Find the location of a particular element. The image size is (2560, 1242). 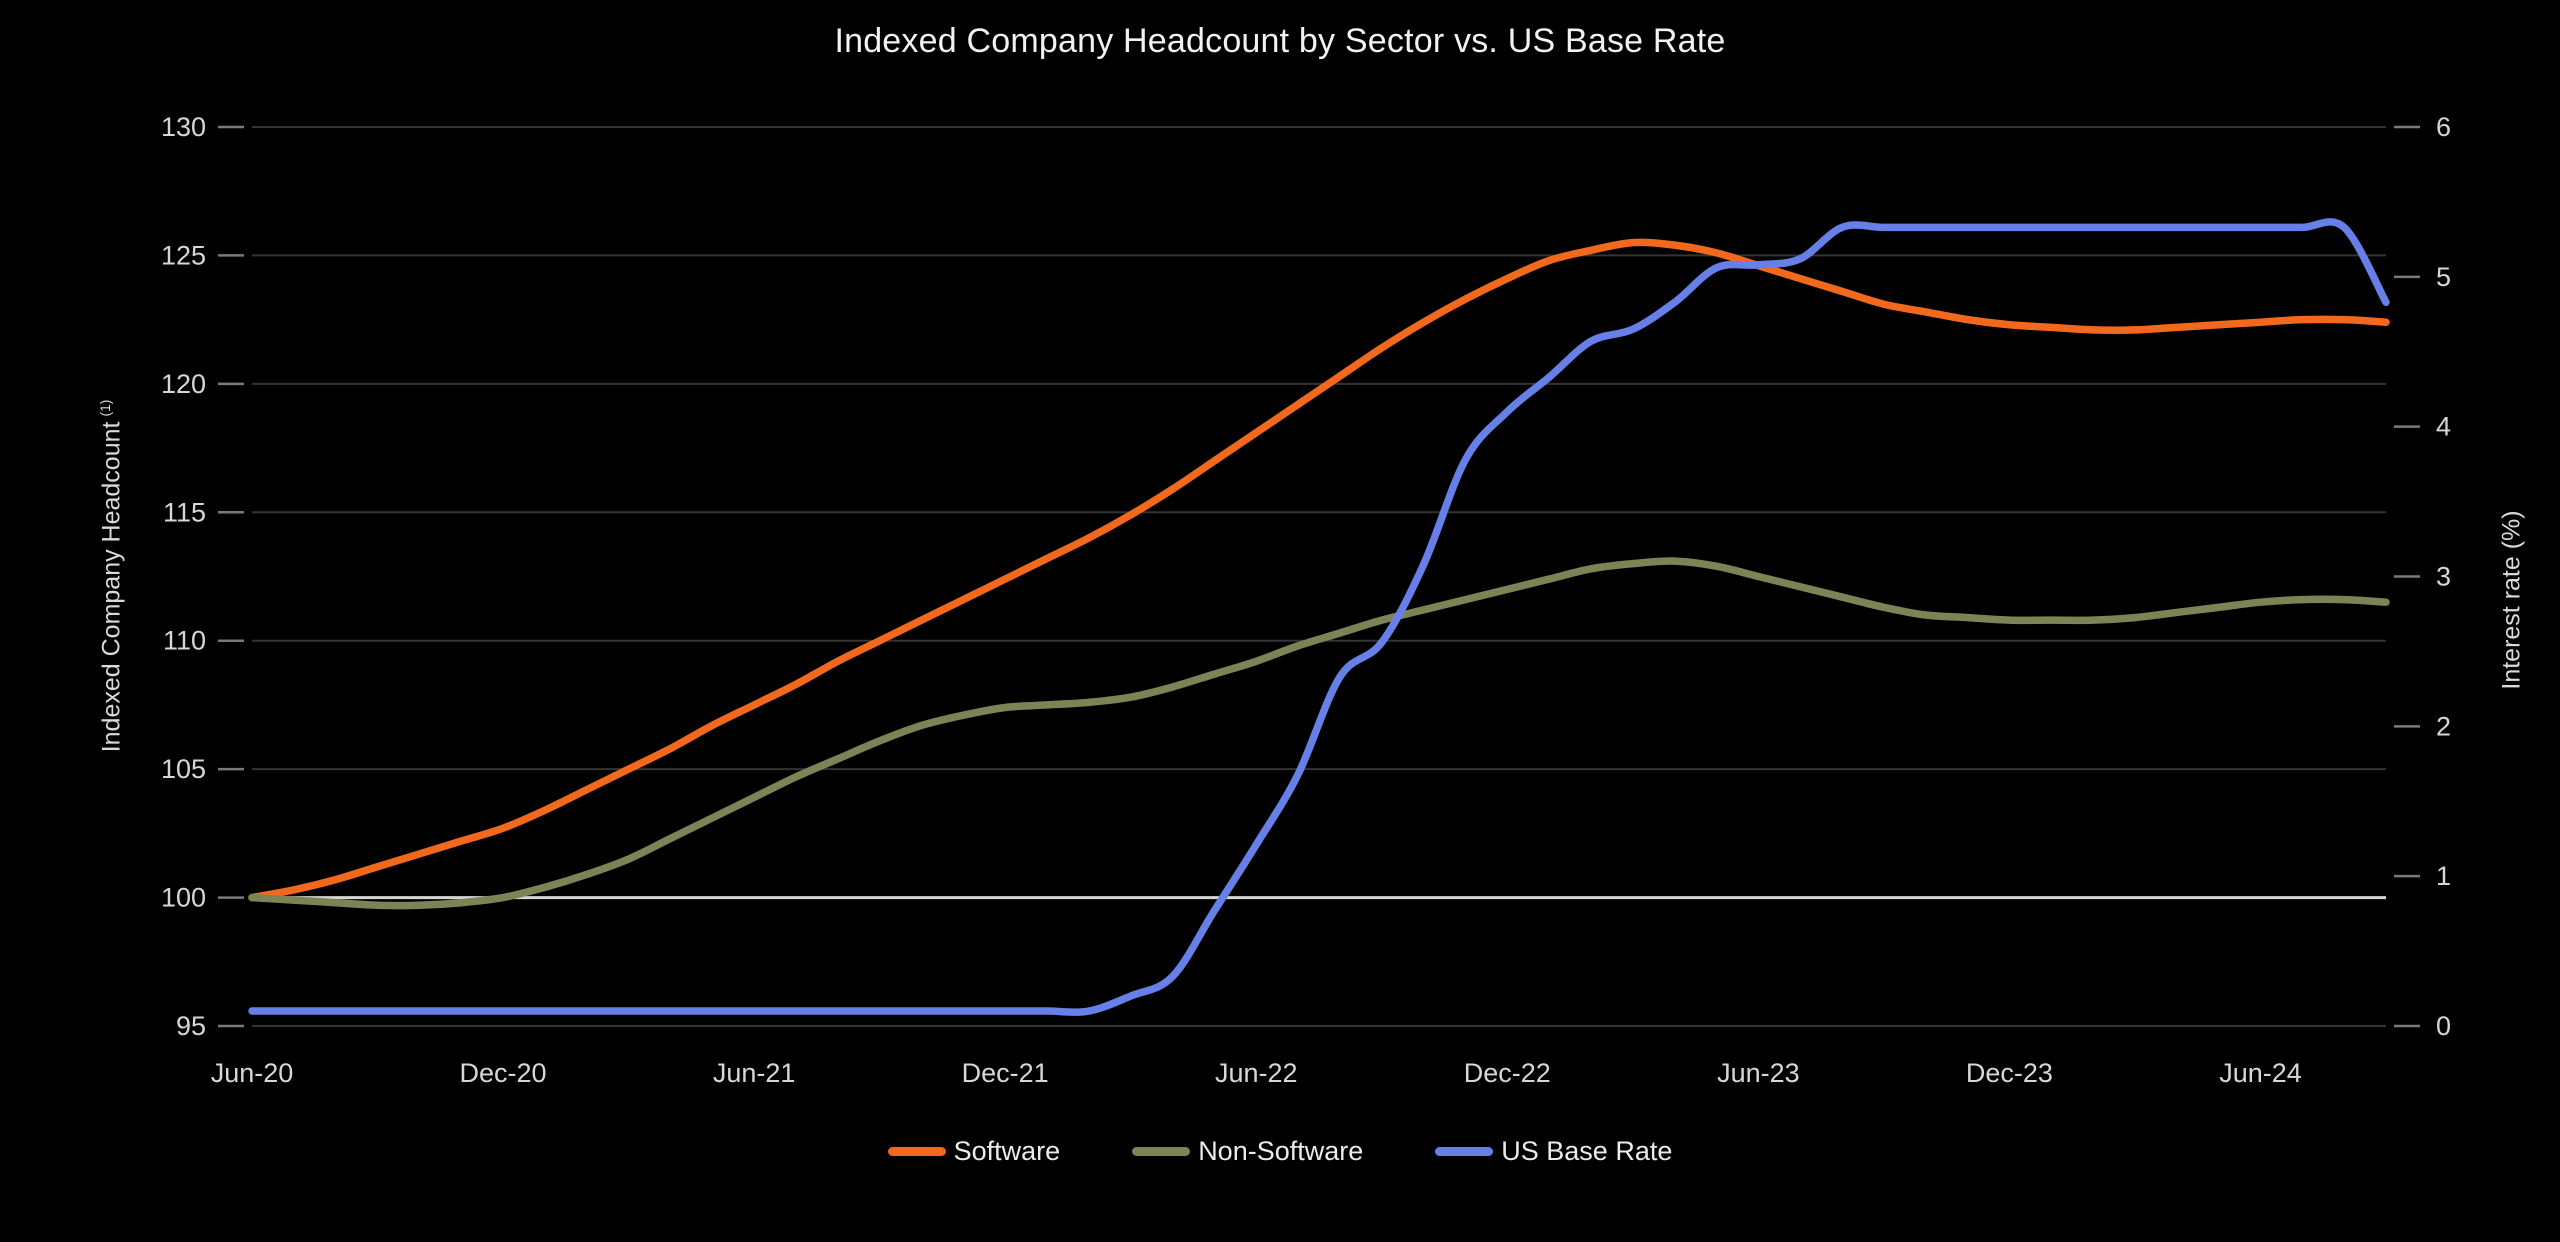

software-line-swatch-icon is located at coordinates (916, 1151).